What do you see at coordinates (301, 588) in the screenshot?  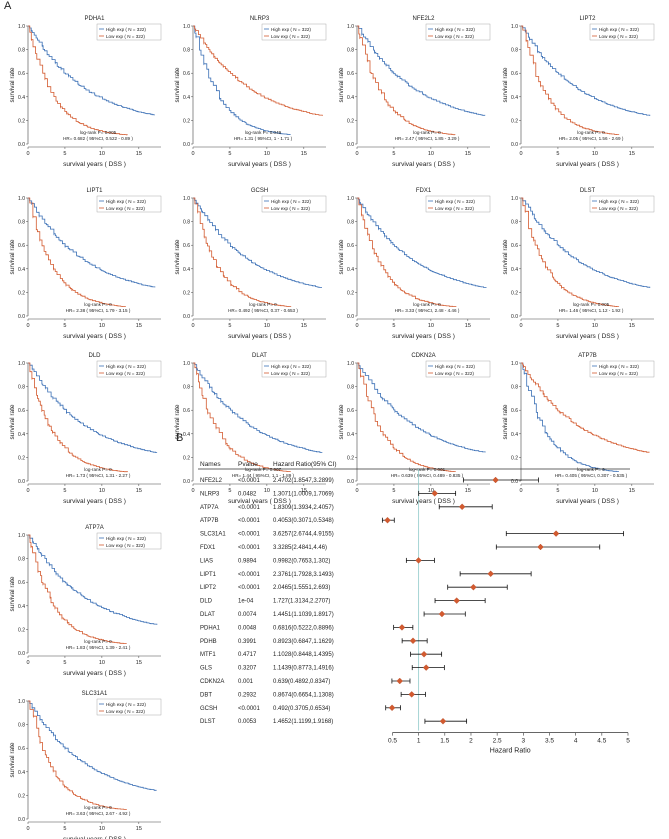 I see `forest-row-hr: 2.0465(1.5551,2.693)` at bounding box center [301, 588].